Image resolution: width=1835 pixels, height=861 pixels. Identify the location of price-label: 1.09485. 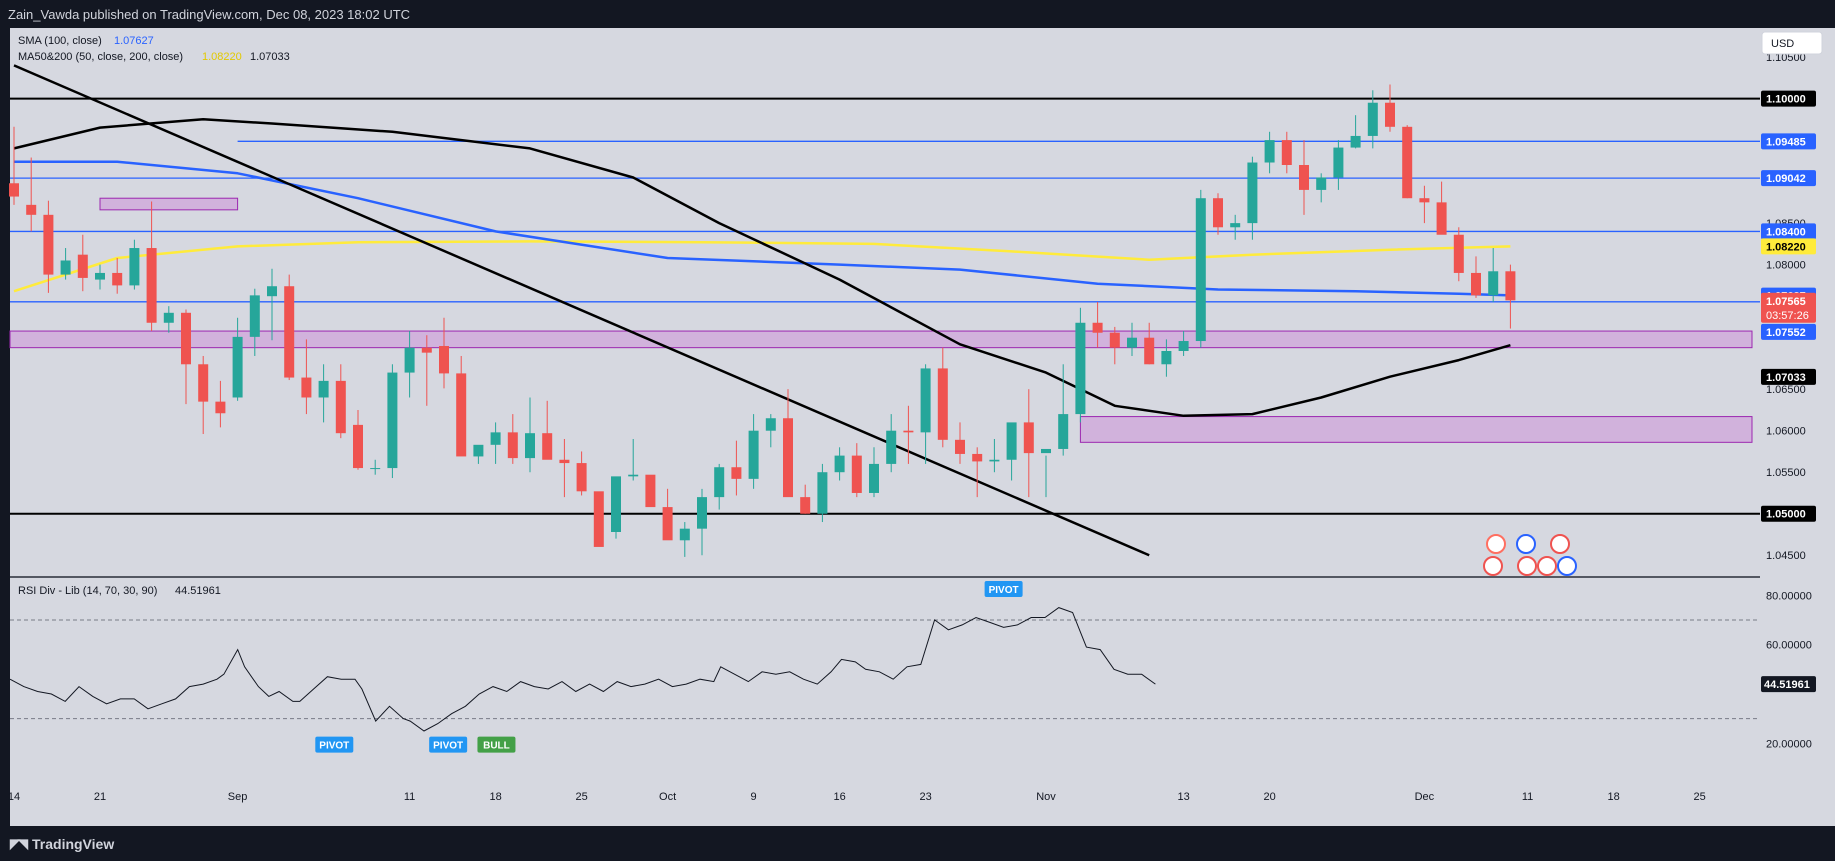
(1786, 142).